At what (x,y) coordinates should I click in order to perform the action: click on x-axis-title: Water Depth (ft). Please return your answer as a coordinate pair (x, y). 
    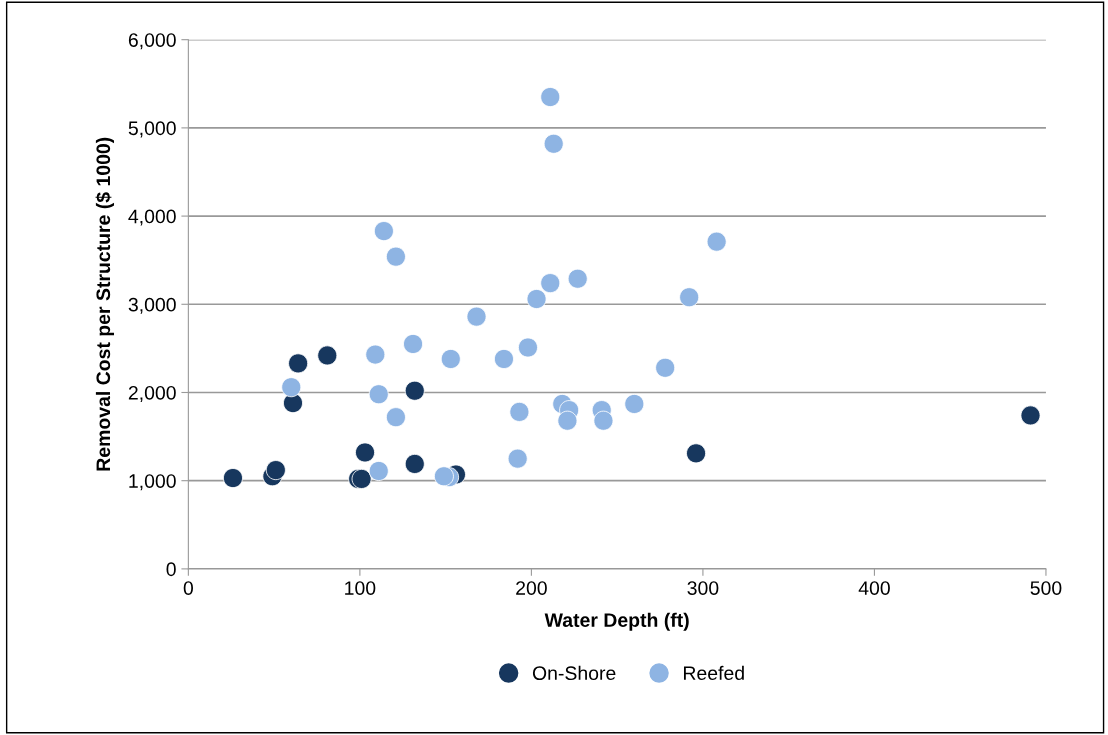
    Looking at the image, I should click on (616, 621).